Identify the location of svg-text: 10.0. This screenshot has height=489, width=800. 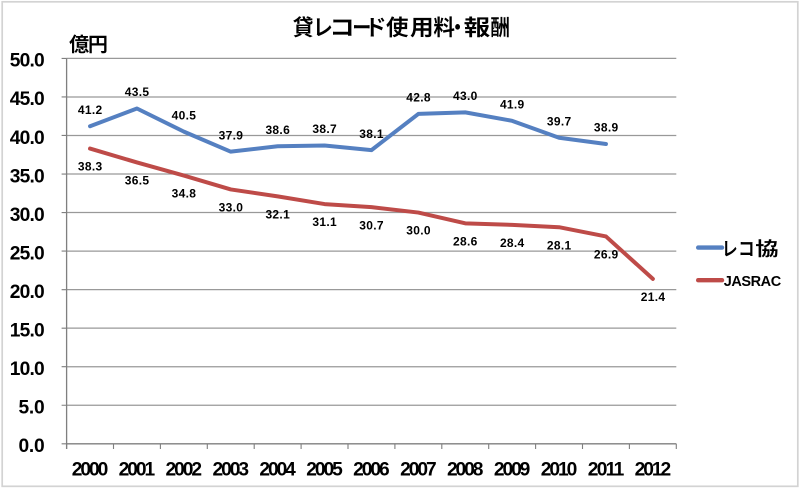
(27, 369).